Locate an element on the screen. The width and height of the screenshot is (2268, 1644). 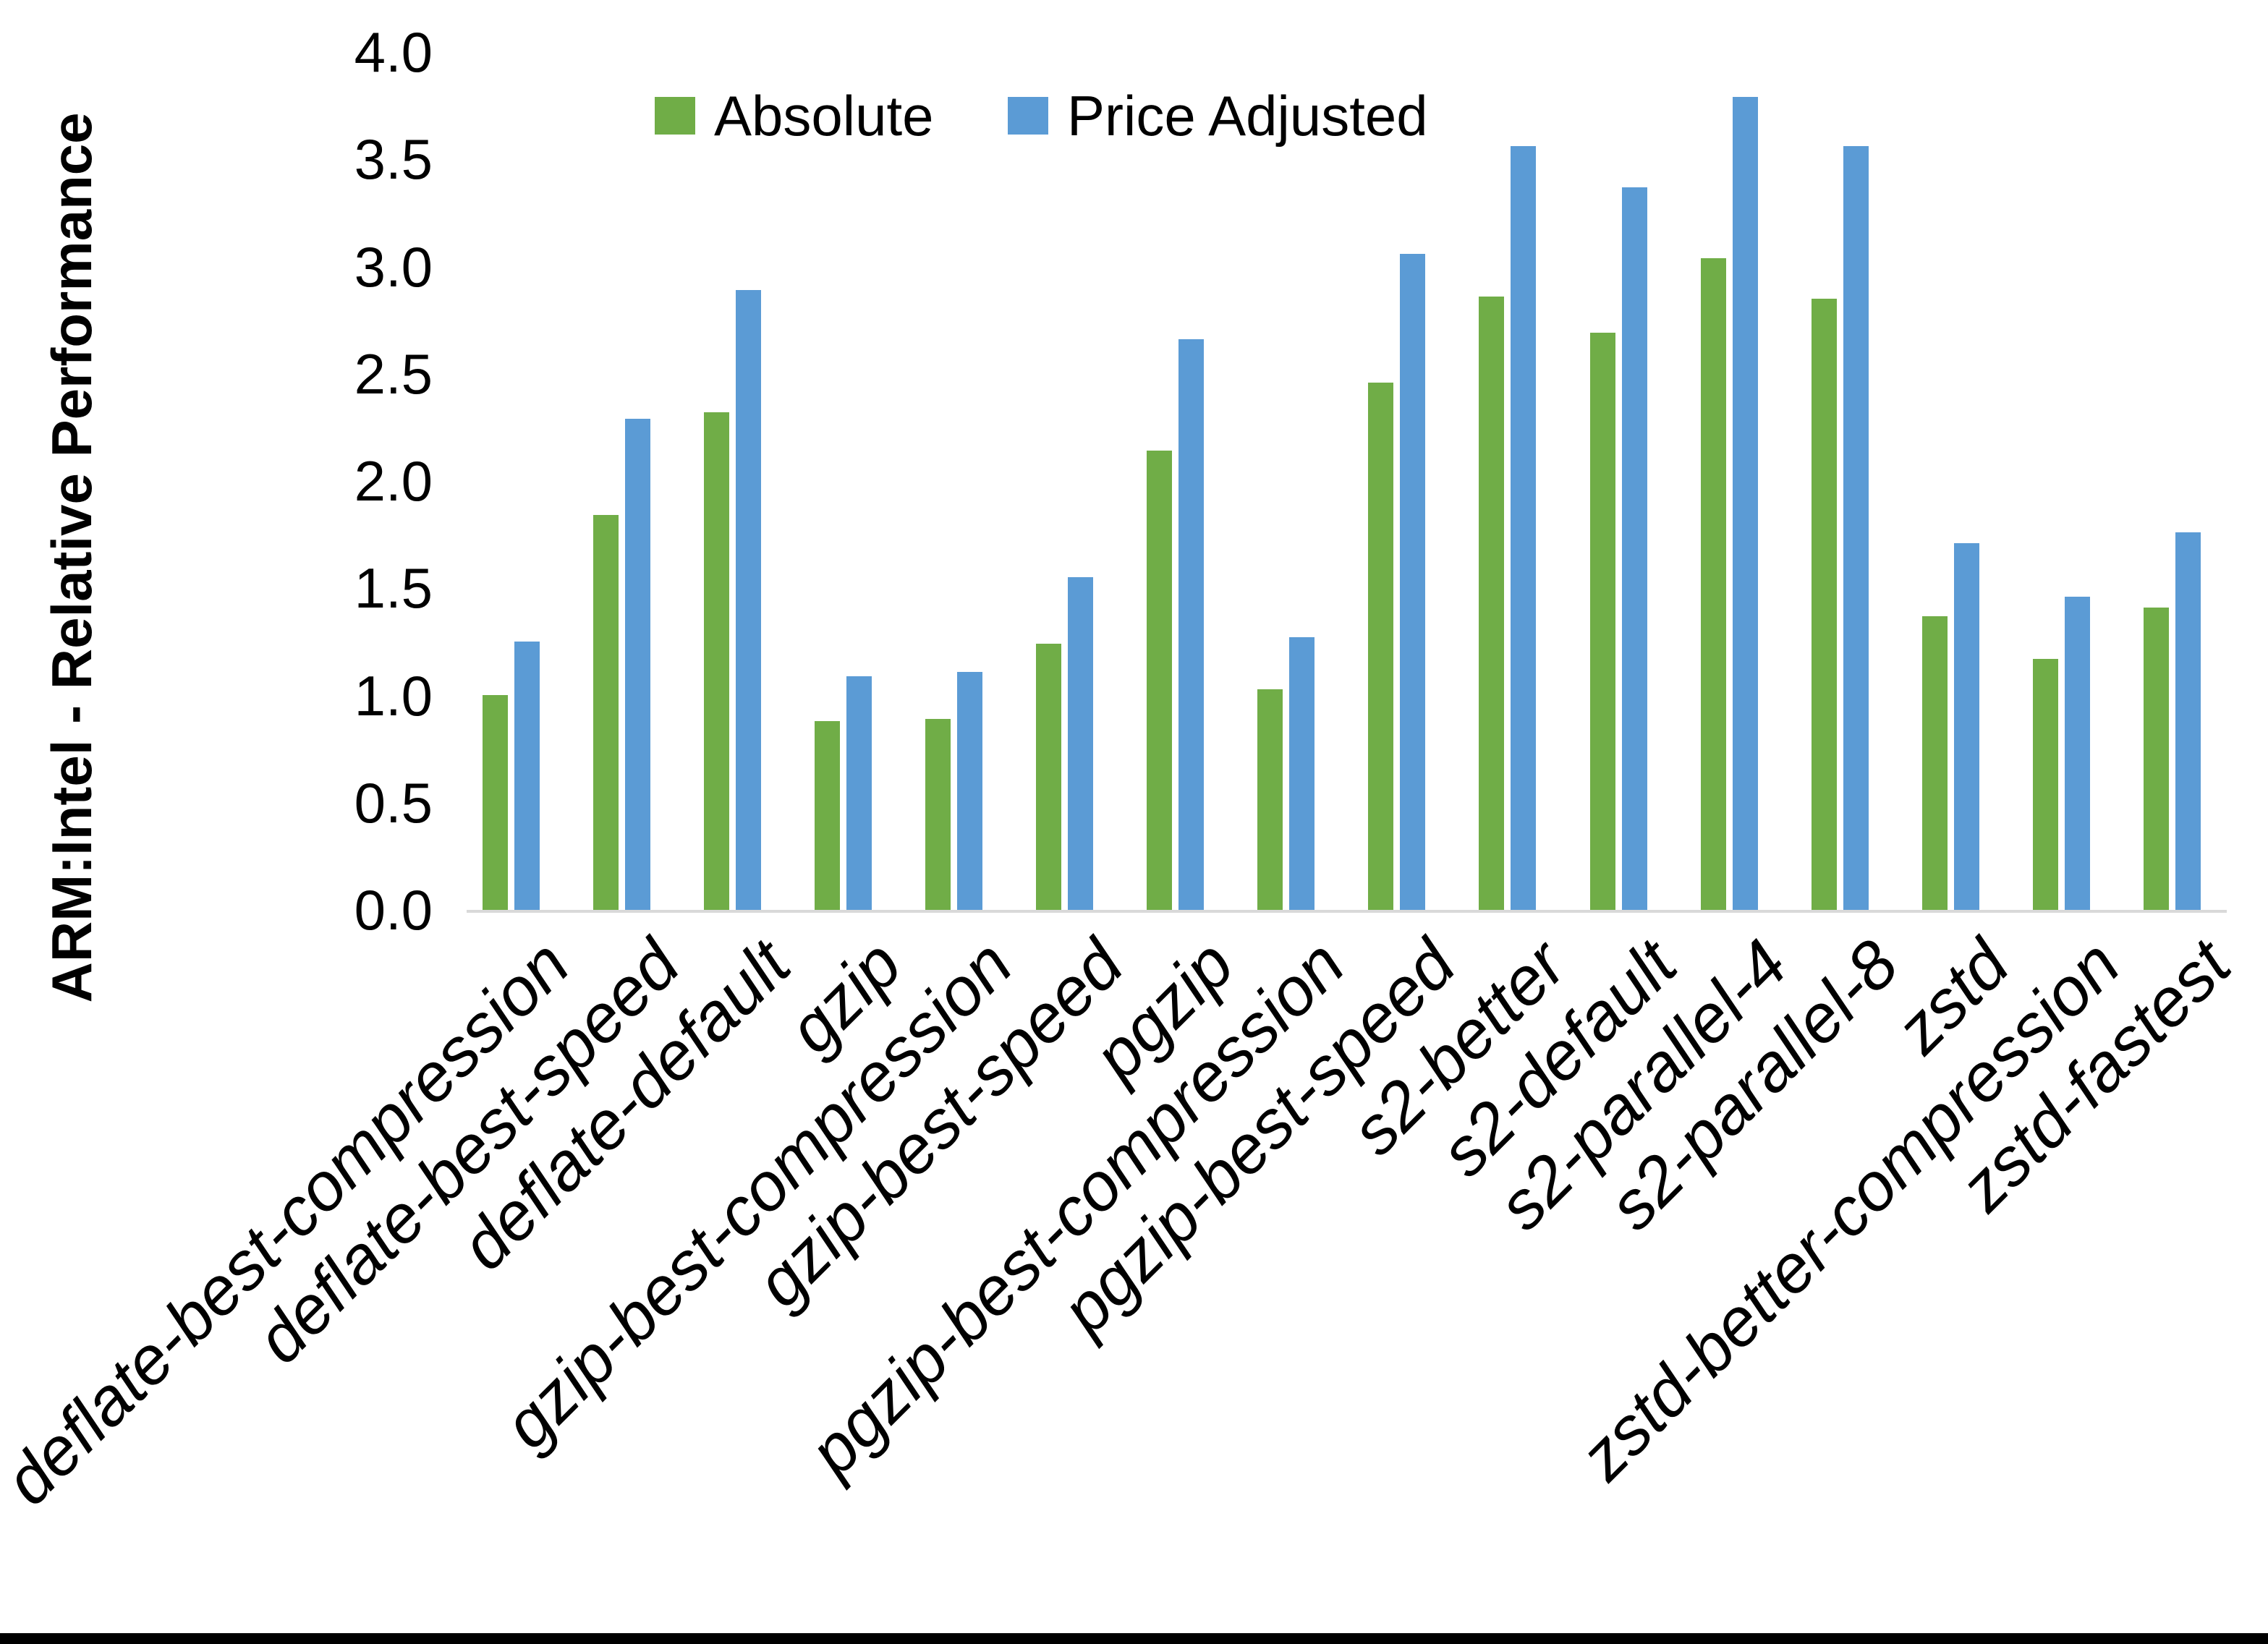
bar-absolute-deflate-default is located at coordinates (716, 661).